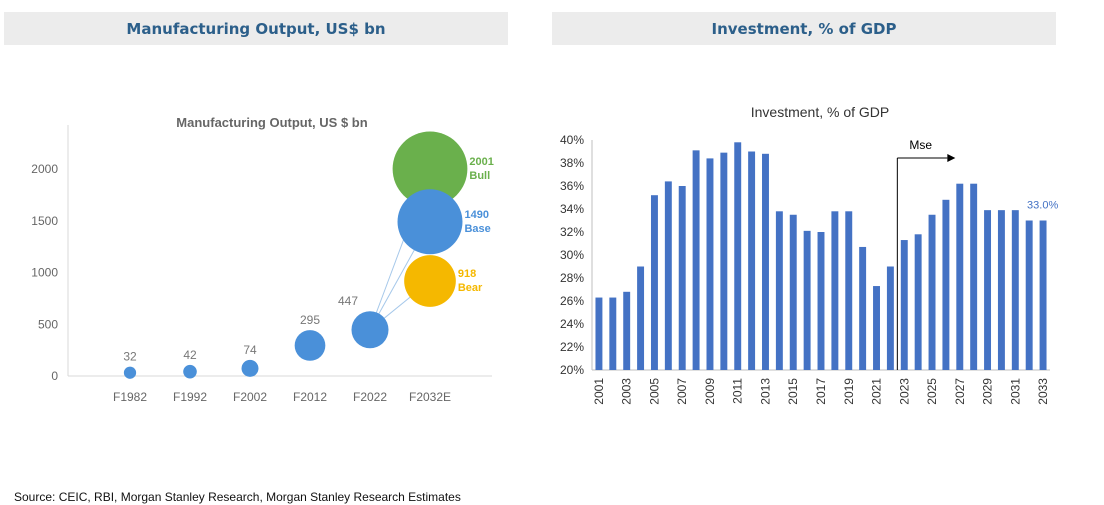 The image size is (1104, 505). What do you see at coordinates (738, 256) in the screenshot?
I see `bar-2011` at bounding box center [738, 256].